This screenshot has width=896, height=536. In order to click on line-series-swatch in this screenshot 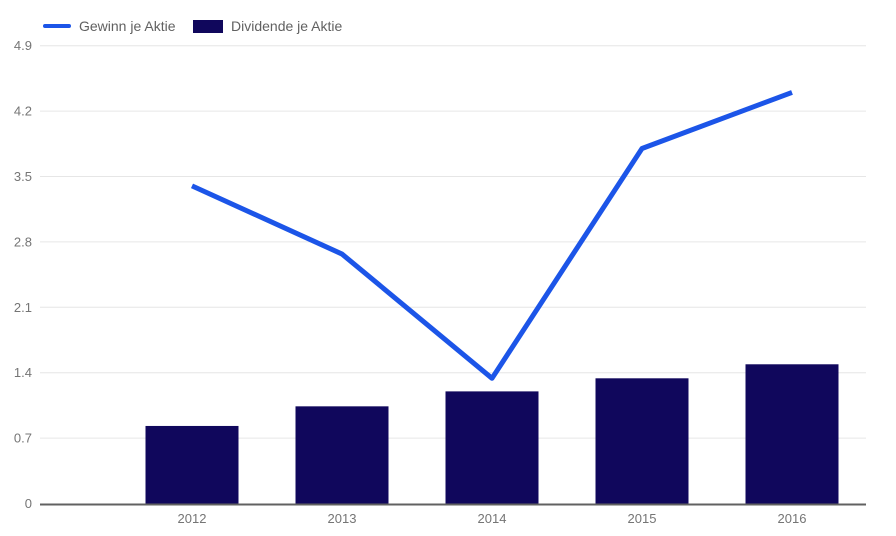, I will do `click(57, 26)`.